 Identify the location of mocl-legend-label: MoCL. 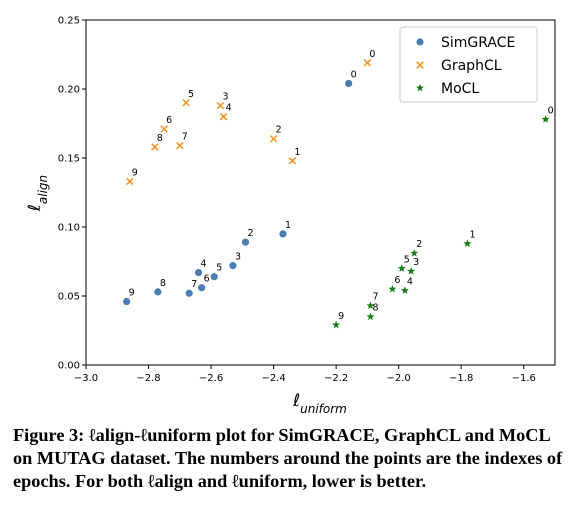
(460, 89).